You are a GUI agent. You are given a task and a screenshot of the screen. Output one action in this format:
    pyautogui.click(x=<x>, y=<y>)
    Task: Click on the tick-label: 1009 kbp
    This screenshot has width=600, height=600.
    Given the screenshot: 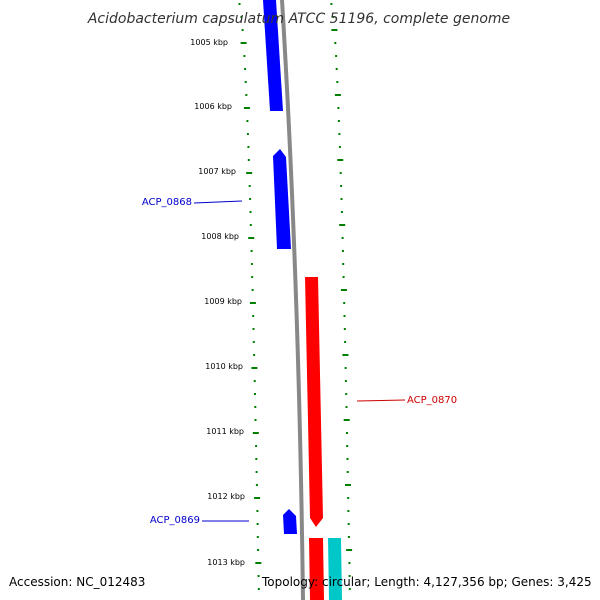 What is the action you would take?
    pyautogui.click(x=223, y=301)
    